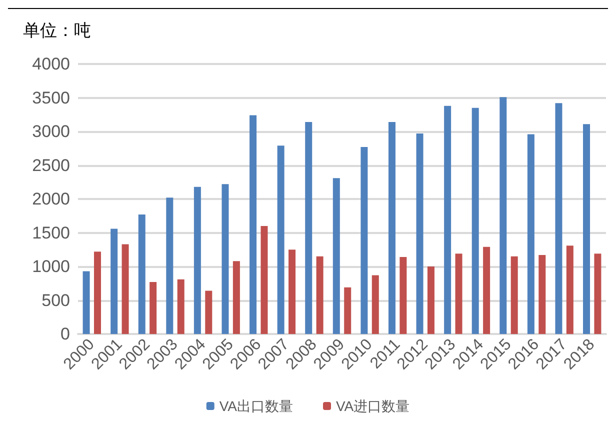 The image size is (616, 432). Describe the element at coordinates (51, 64) in the screenshot. I see `y-tick-label: 4000` at that location.